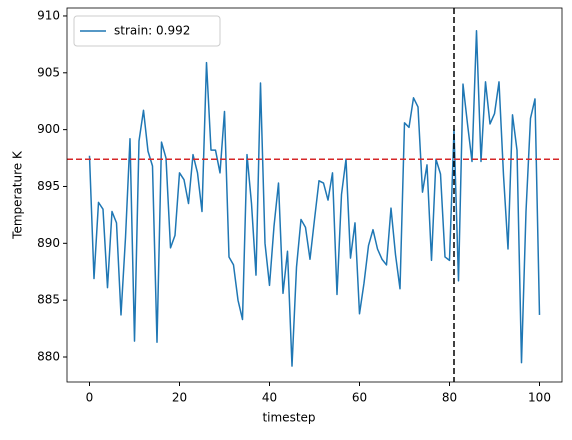 This screenshot has width=572, height=440. I want to click on y-tick-label: 880, so click(48, 356).